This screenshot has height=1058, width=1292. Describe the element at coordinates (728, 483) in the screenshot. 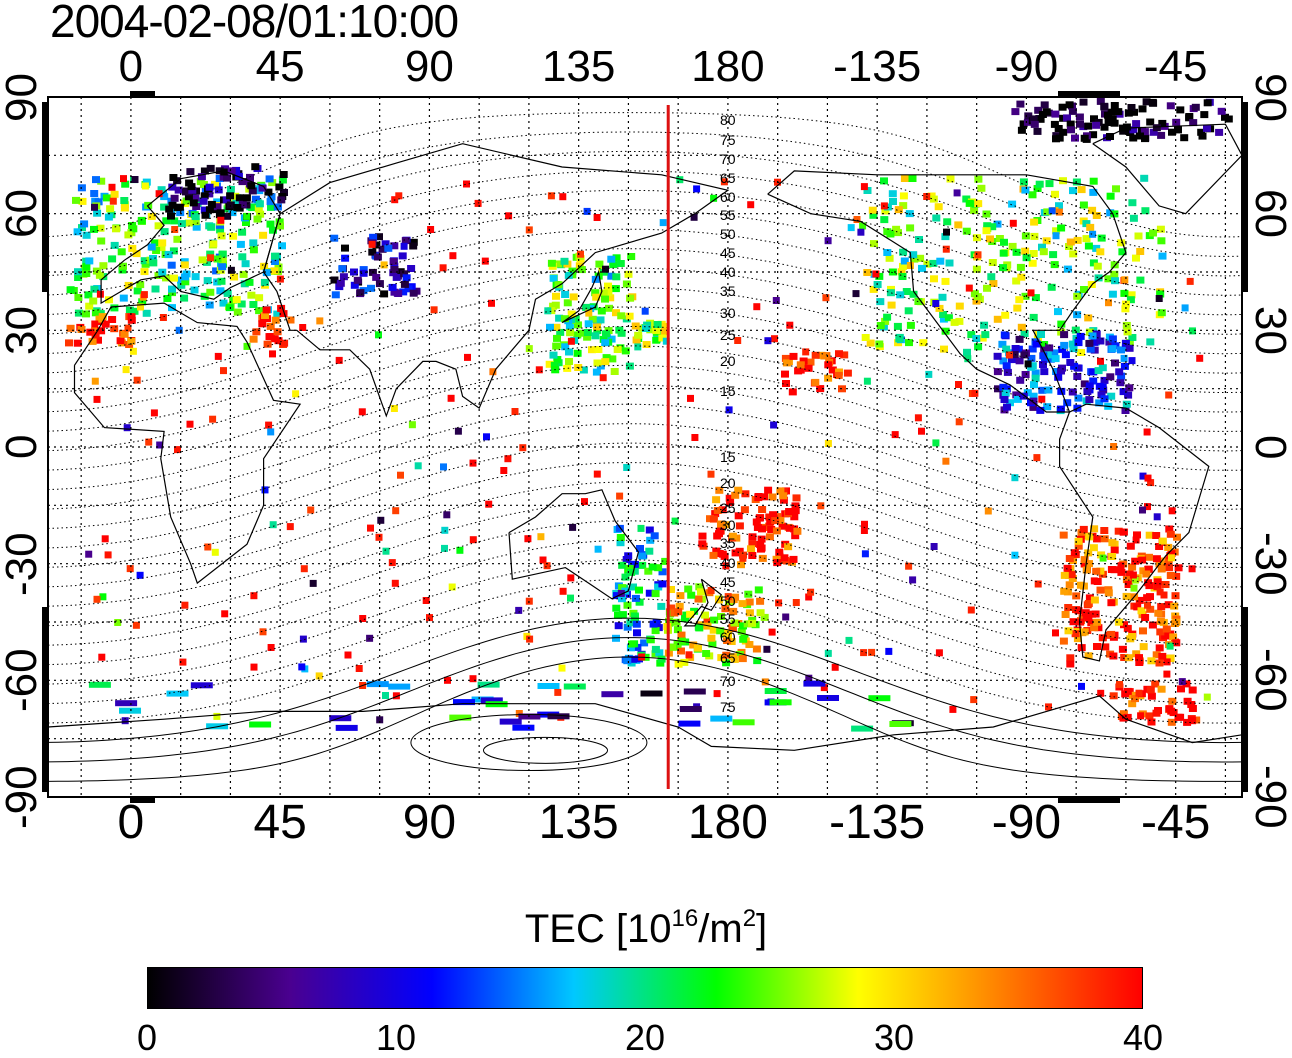

I see `contour-label: 20` at that location.